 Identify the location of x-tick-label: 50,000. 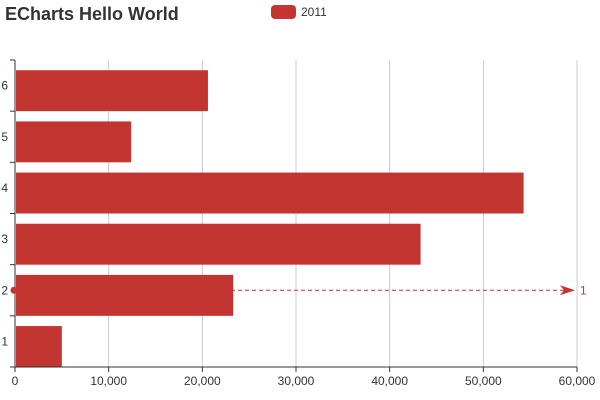
(483, 381).